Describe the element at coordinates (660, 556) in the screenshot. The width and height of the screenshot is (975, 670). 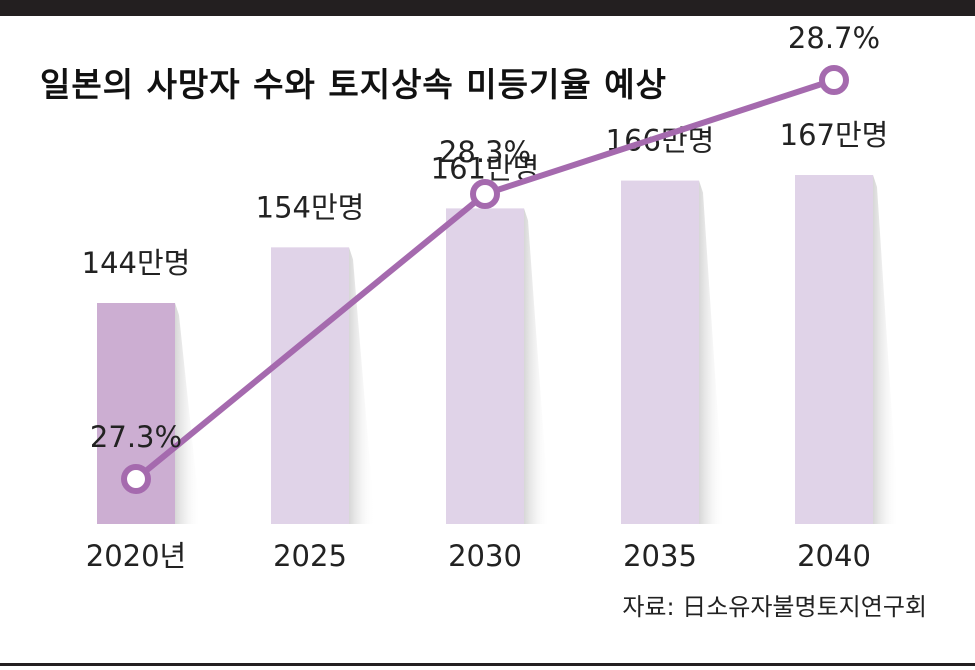
I see `x-tick-label: 2035` at that location.